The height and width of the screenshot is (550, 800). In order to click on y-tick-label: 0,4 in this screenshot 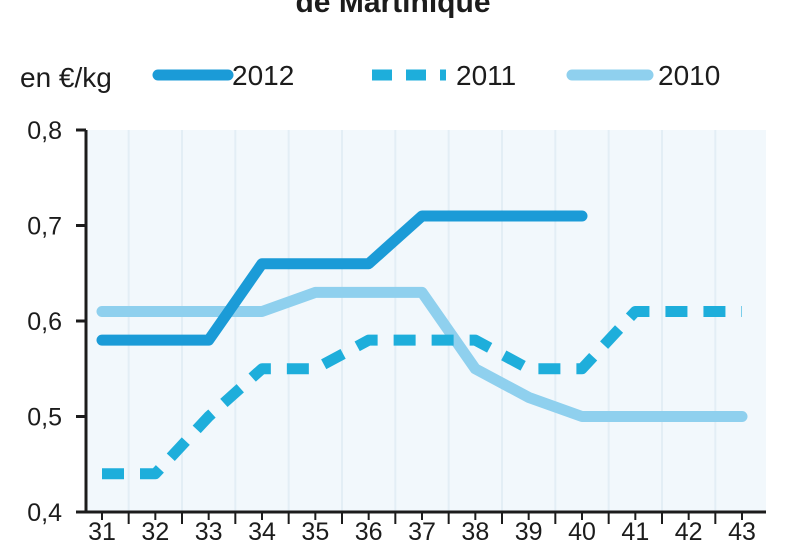, I will do `click(44, 513)`.